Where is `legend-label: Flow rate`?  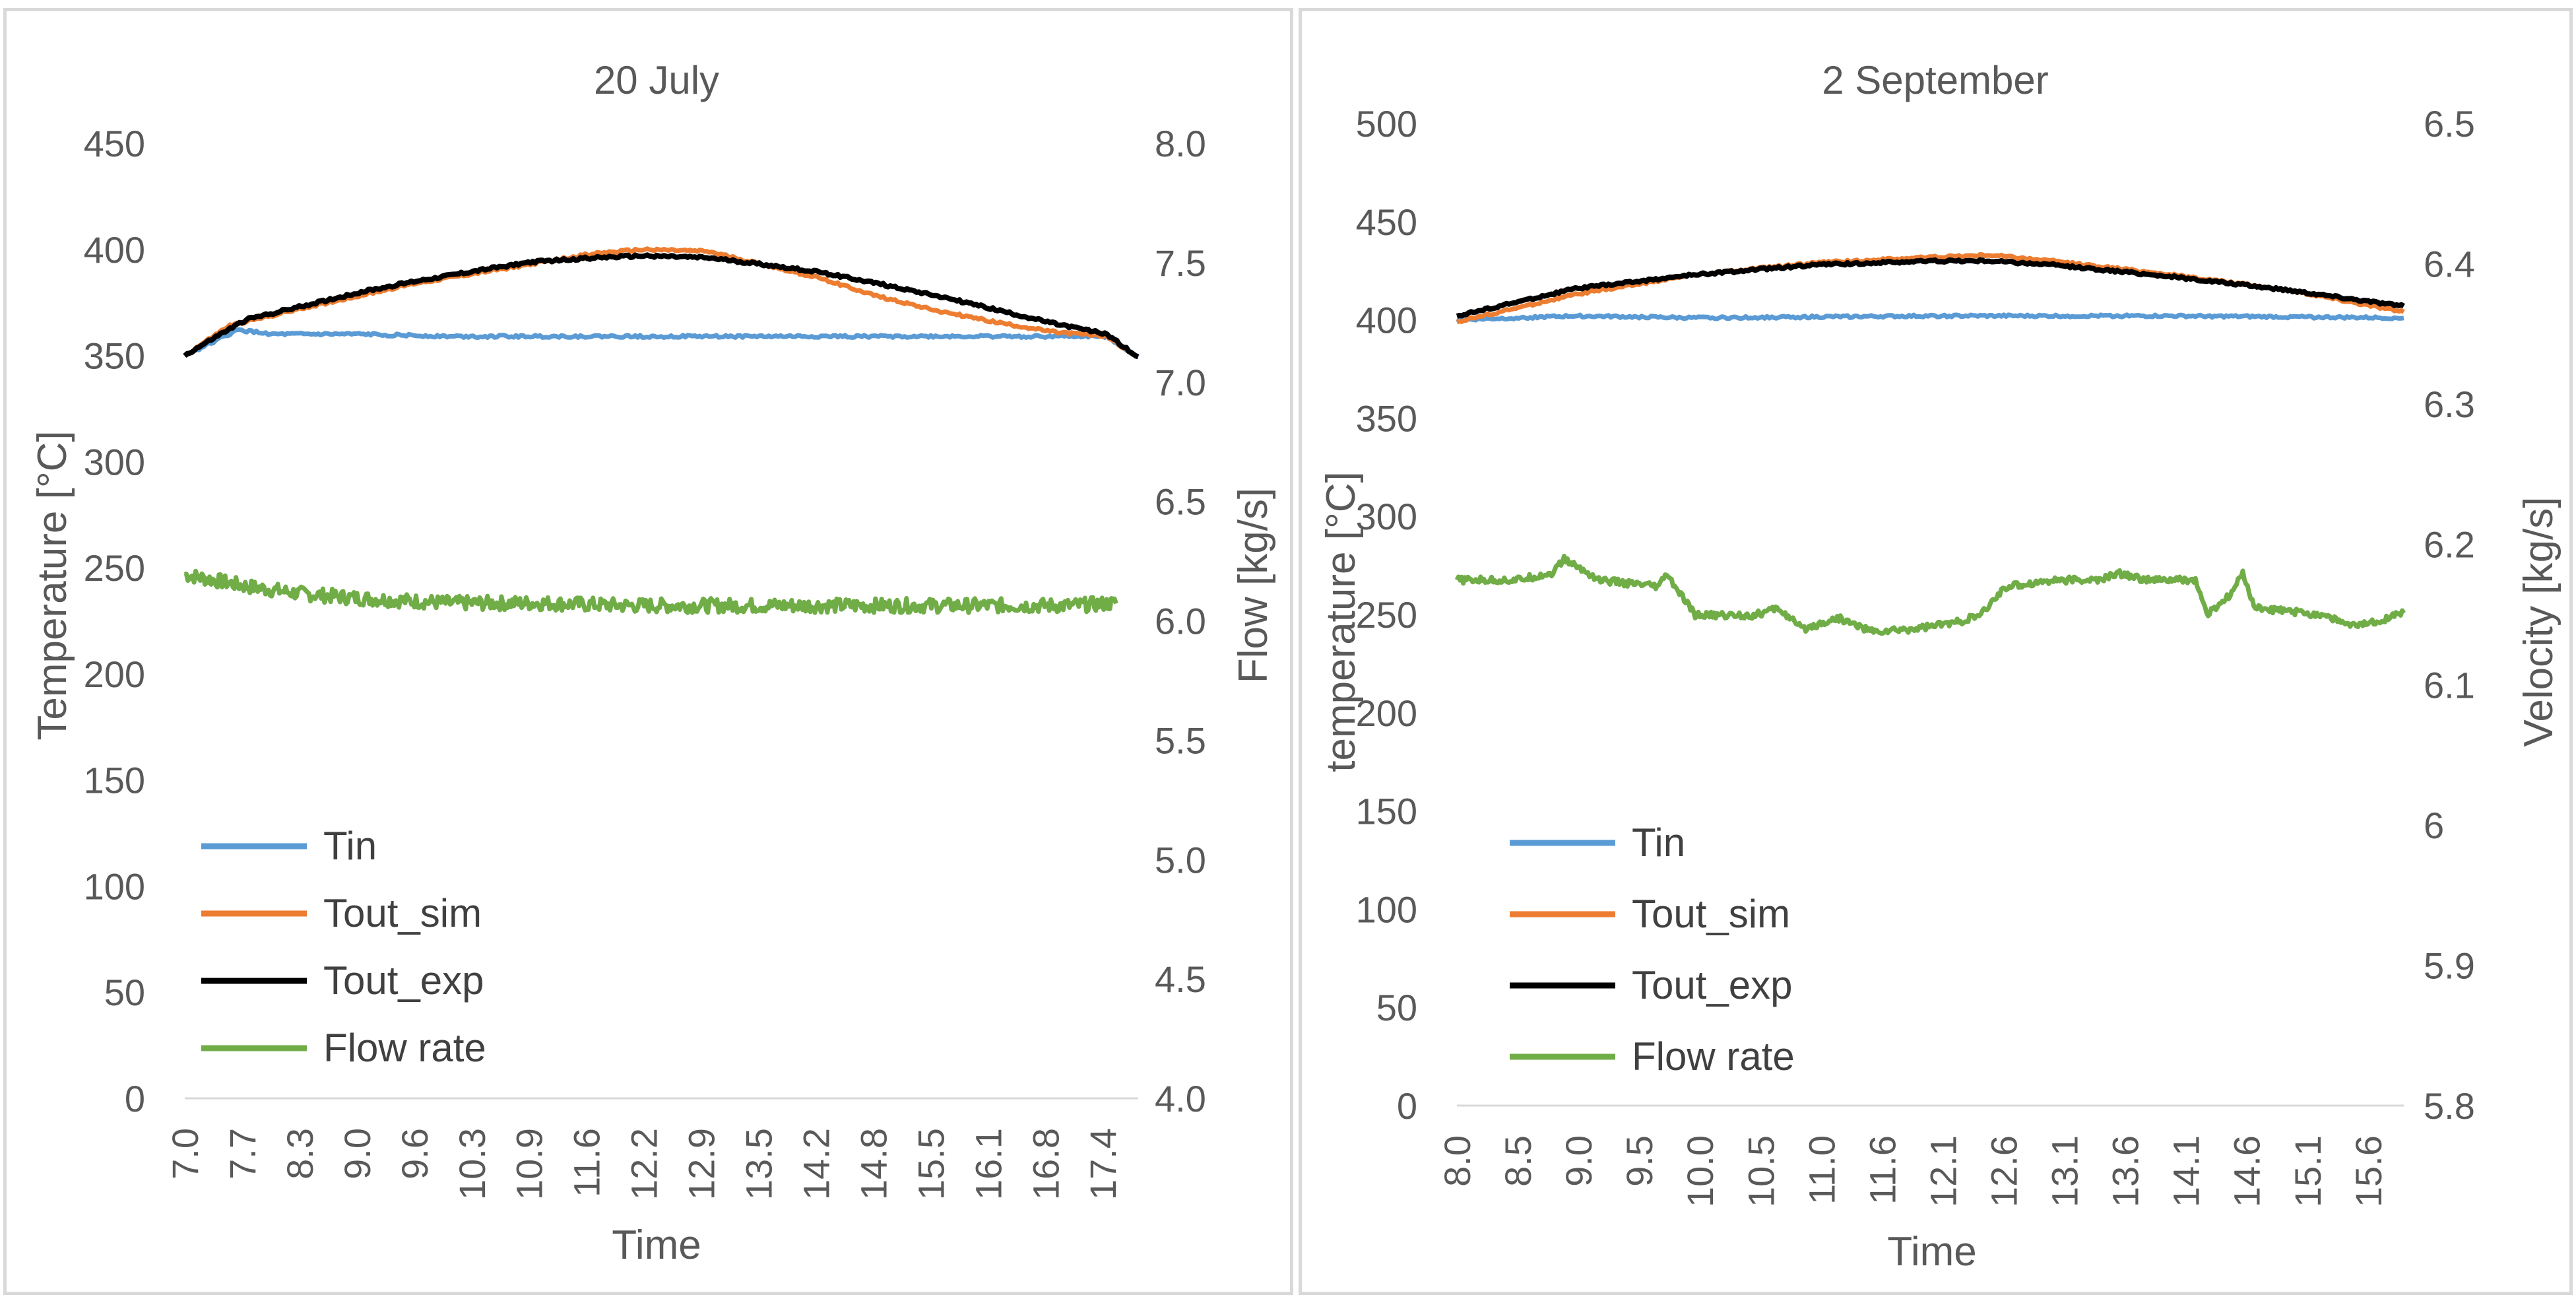
legend-label: Flow rate is located at coordinates (1713, 1056).